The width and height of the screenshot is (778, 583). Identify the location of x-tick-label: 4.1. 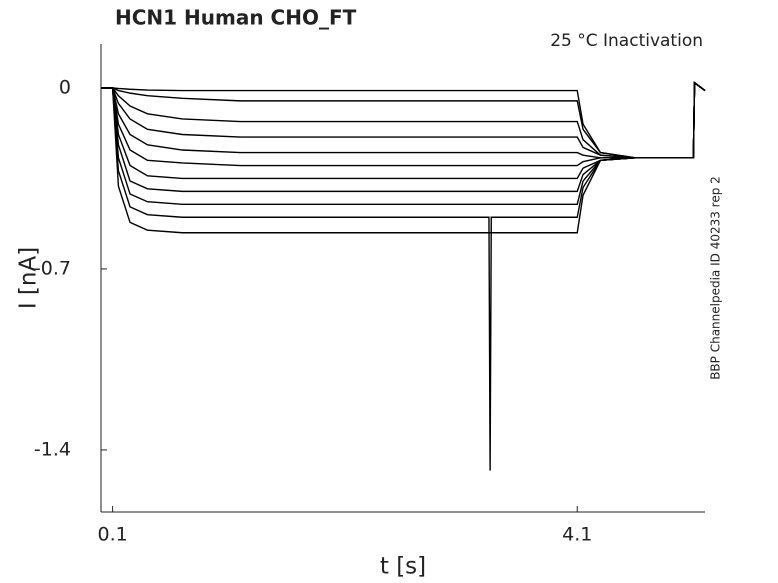
(577, 535).